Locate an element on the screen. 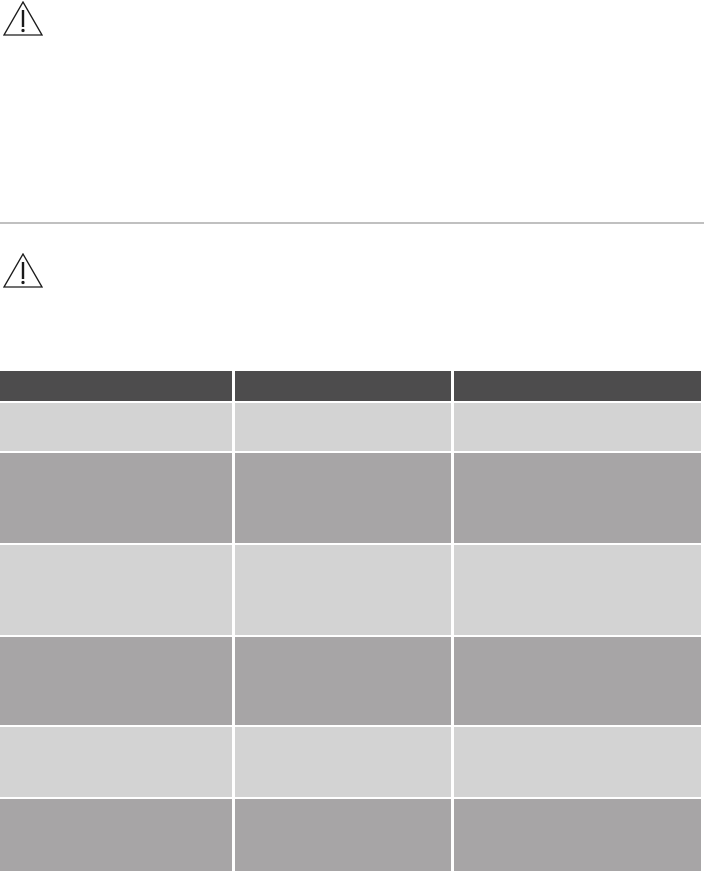 The height and width of the screenshot is (873, 704). section-divider is located at coordinates (352, 223).